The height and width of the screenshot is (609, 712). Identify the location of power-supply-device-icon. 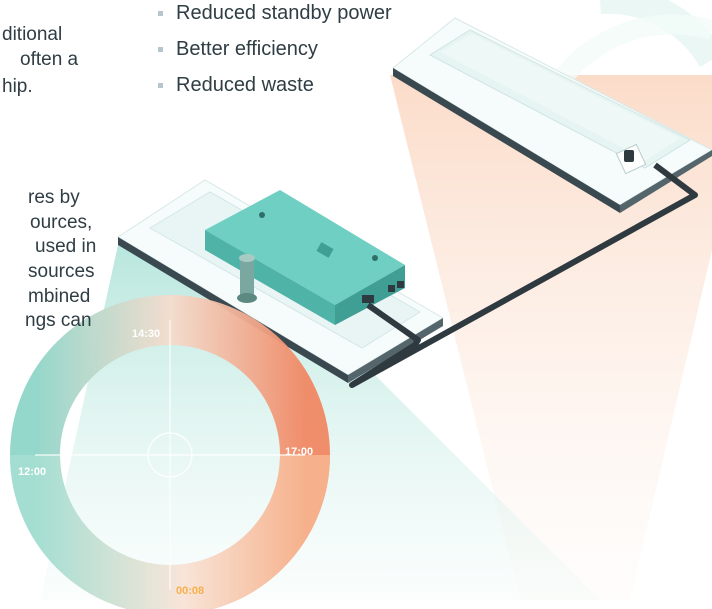
(305, 257).